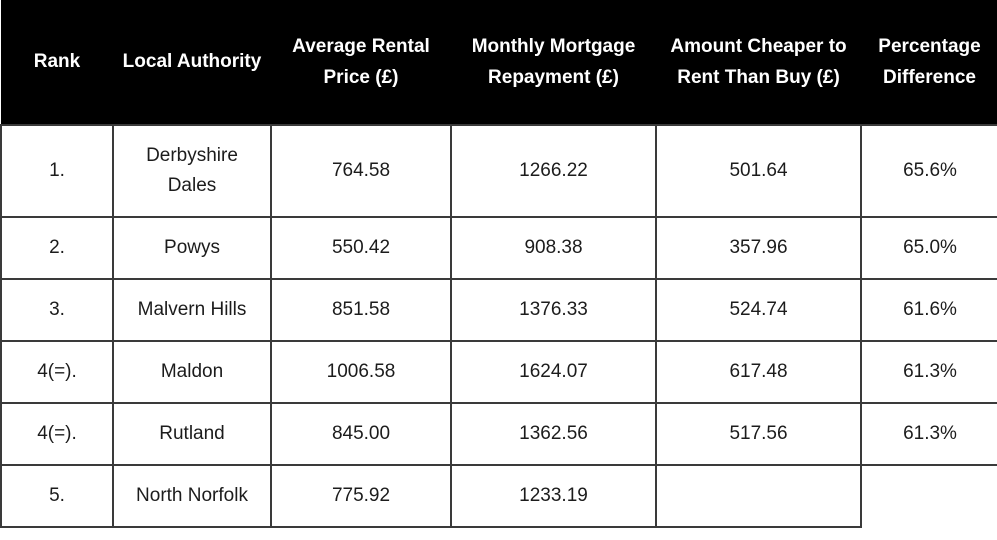 The image size is (997, 540). I want to click on table-row: 5. North Norfolk 775.92 1233.19, so click(498, 496).